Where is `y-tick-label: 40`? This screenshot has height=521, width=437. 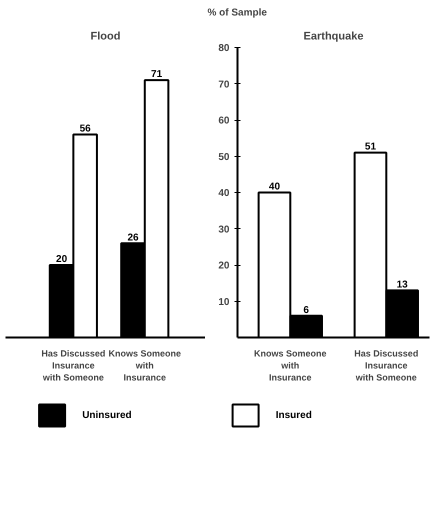 y-tick-label: 40 is located at coordinates (224, 193).